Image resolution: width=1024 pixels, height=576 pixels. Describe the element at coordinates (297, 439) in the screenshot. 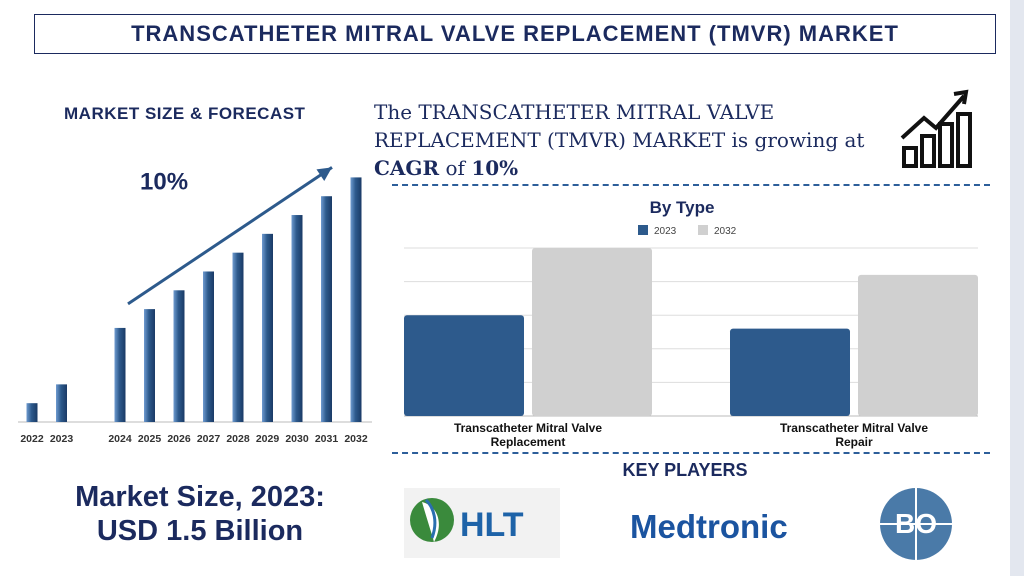

I see `forecast-x-label: 2030` at that location.